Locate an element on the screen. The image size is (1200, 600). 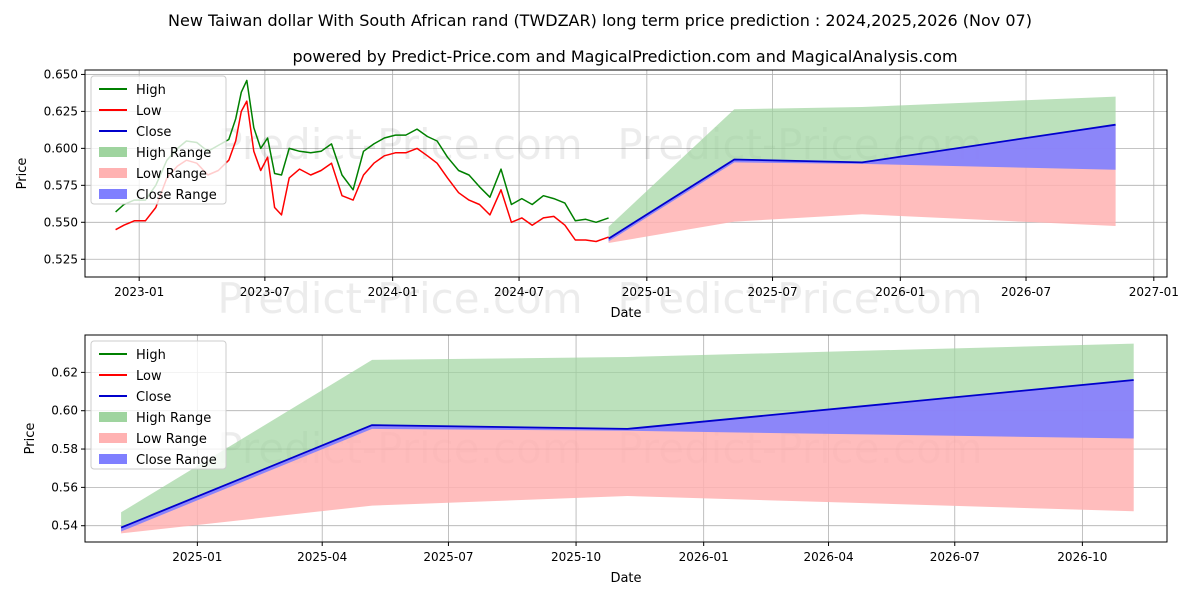
x-tick-label: 2026-10 is located at coordinates (1082, 557).